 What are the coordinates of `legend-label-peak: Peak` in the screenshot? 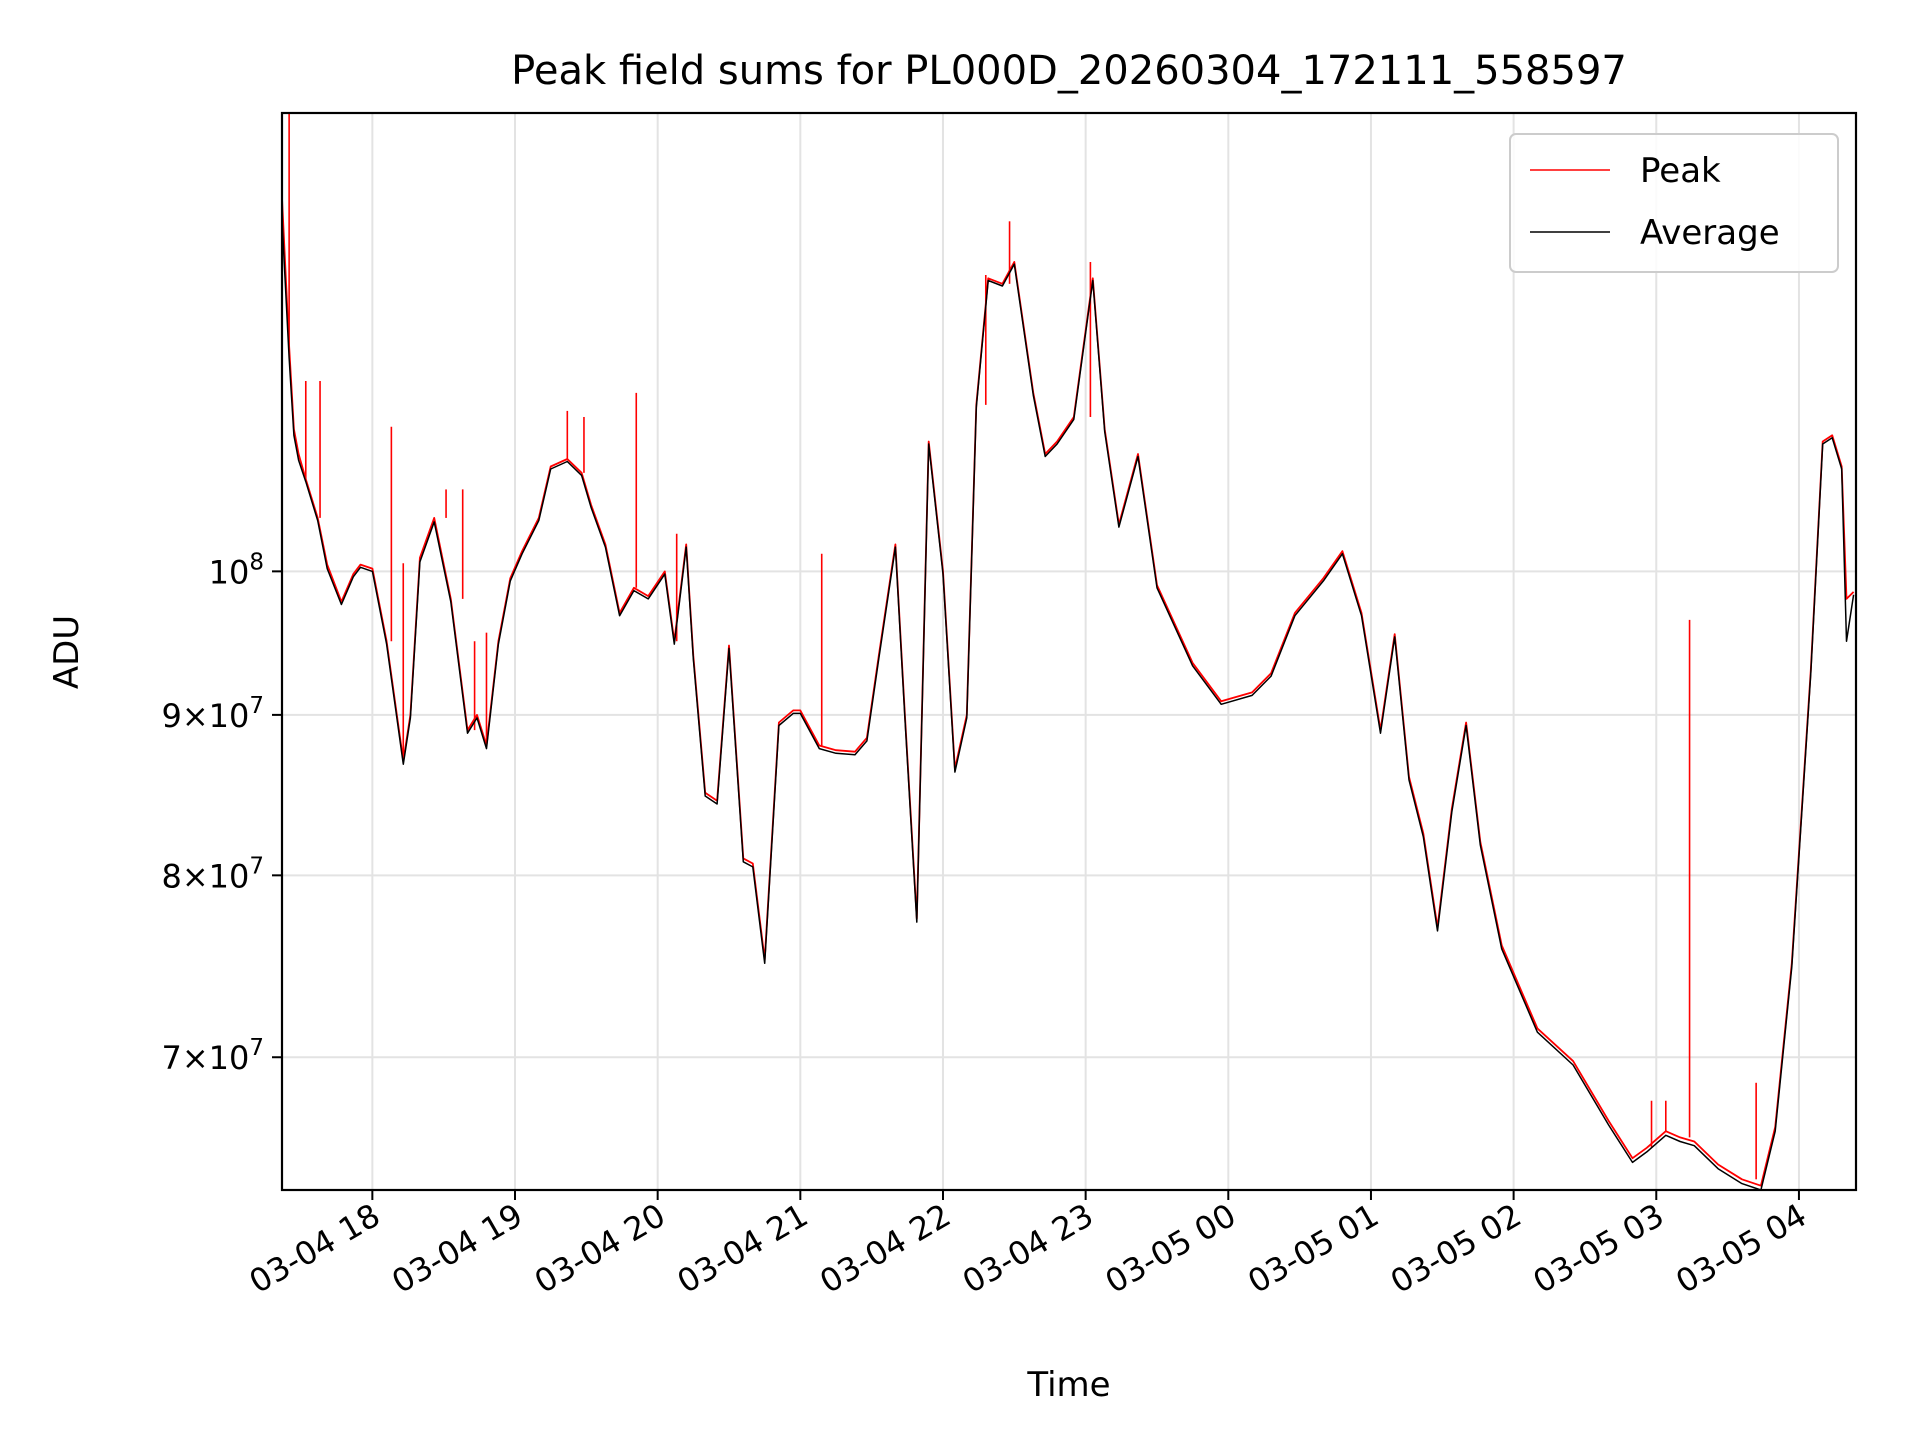 It's located at (1680, 171).